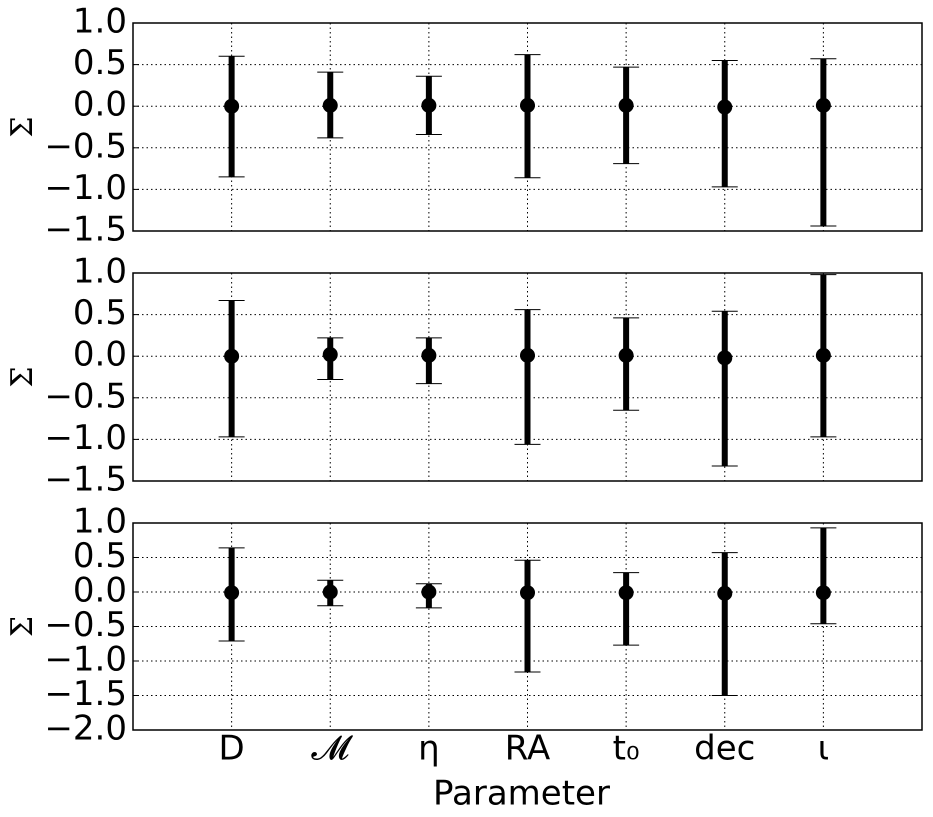 The height and width of the screenshot is (817, 933). I want to click on x-tick-label: η, so click(429, 749).